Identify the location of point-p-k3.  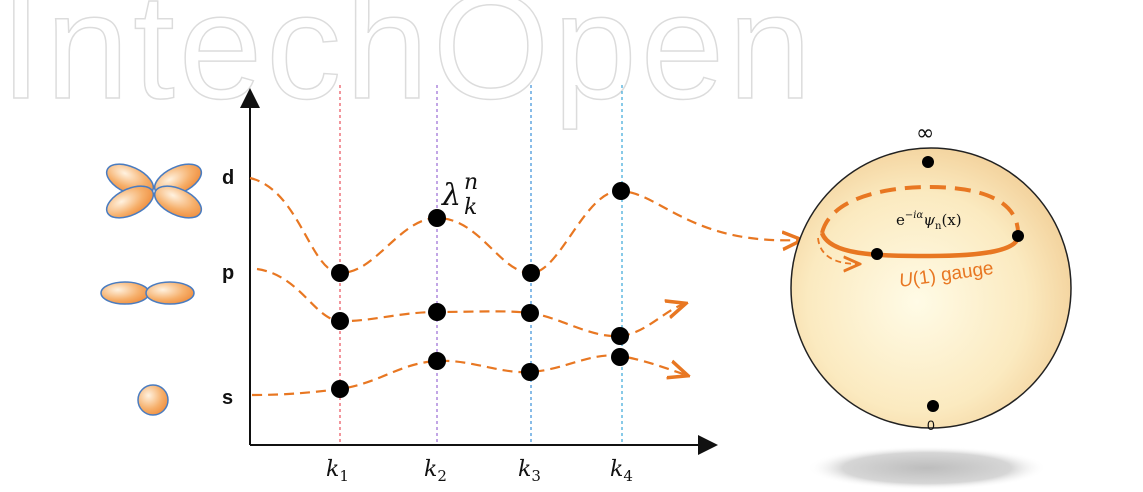
(530, 313).